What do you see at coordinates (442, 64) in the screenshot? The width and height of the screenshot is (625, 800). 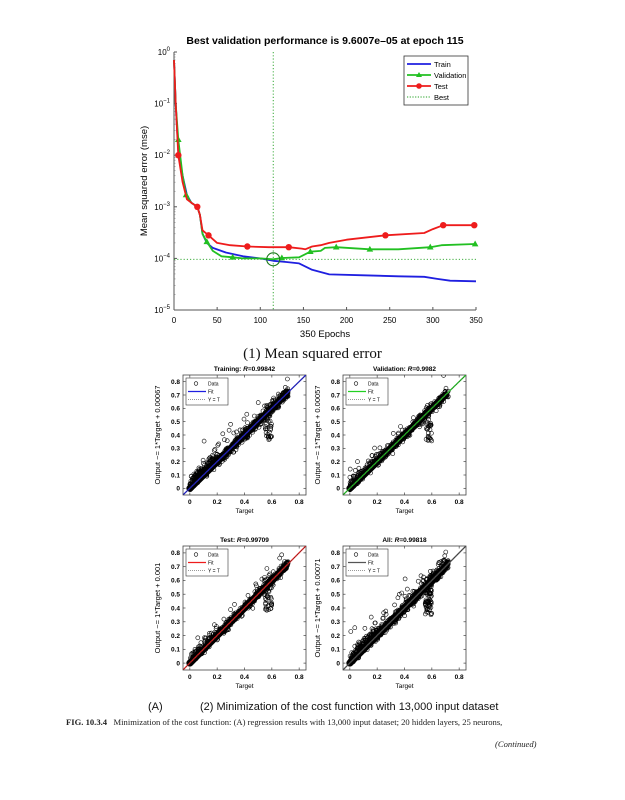 I see `legend-label-train: Train` at bounding box center [442, 64].